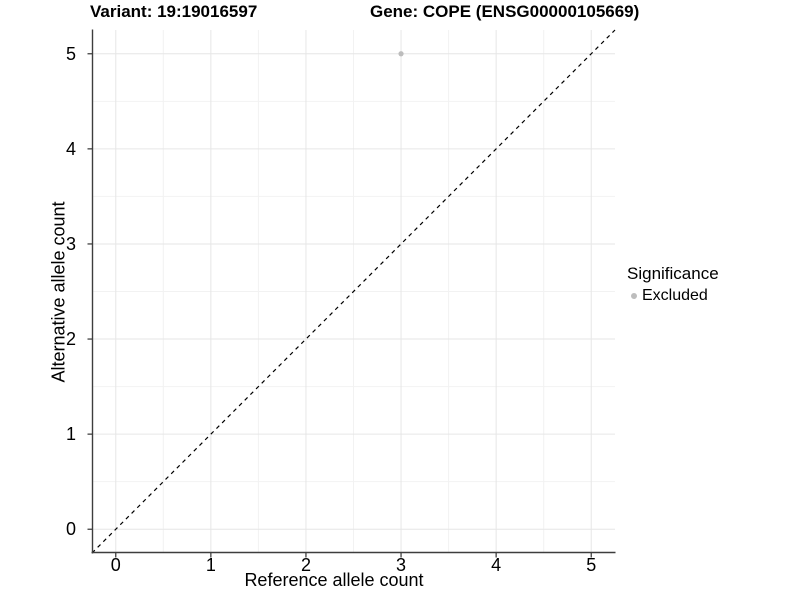 The image size is (800, 600). I want to click on y-tick-label: 1, so click(70, 434).